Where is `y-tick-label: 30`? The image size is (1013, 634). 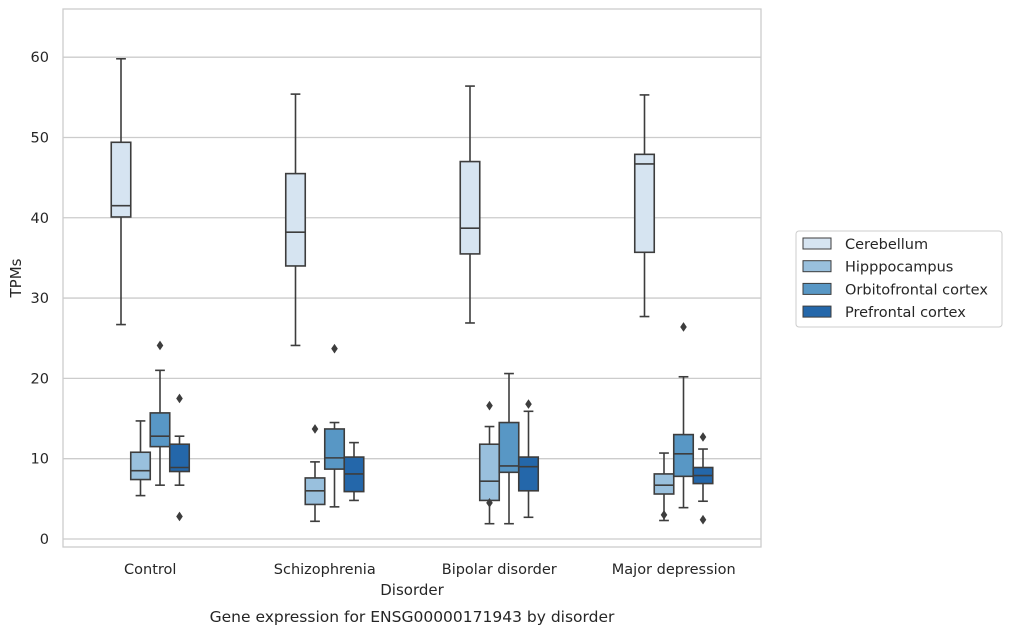
y-tick-label: 30 is located at coordinates (40, 299).